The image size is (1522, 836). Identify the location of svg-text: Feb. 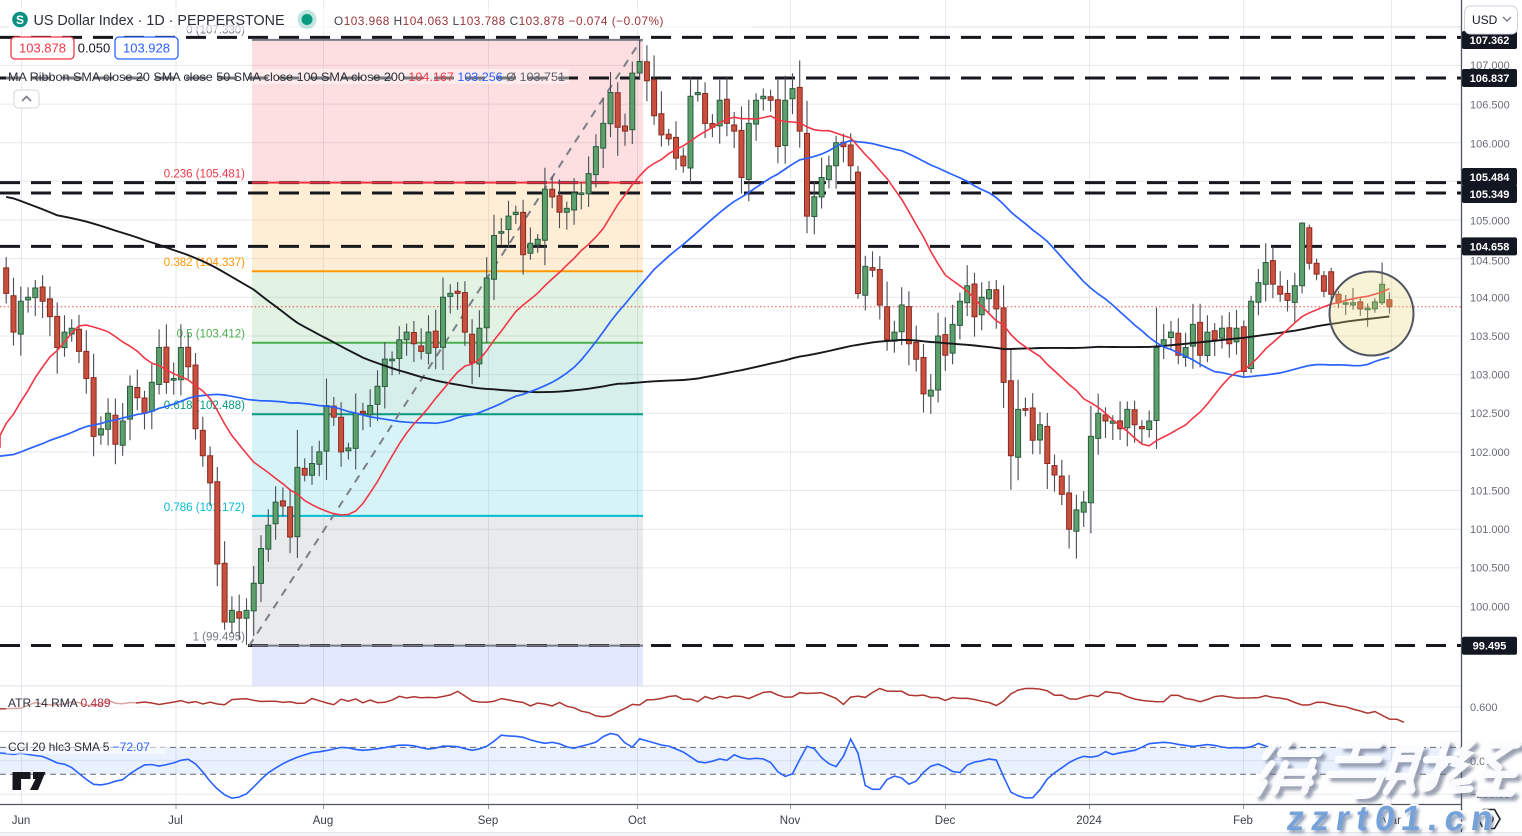
(1243, 821).